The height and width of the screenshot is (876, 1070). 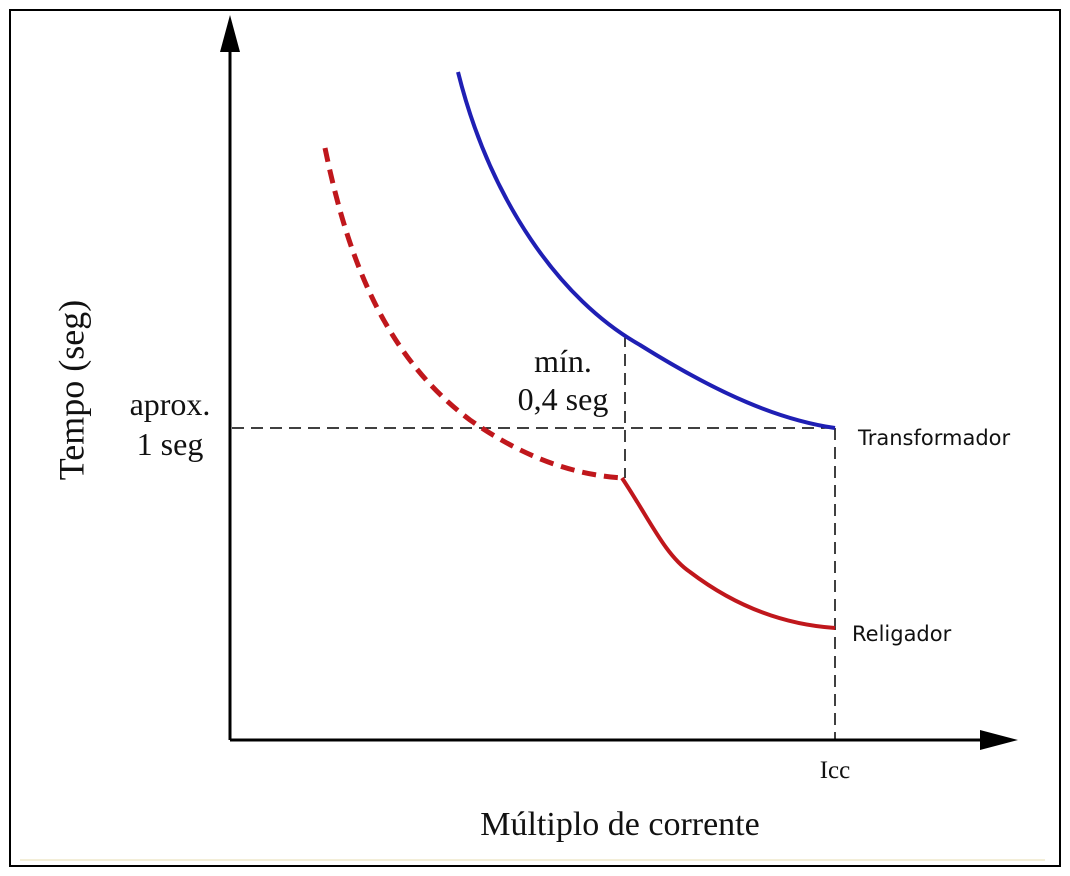 What do you see at coordinates (902, 634) in the screenshot?
I see `religador-label: Religador` at bounding box center [902, 634].